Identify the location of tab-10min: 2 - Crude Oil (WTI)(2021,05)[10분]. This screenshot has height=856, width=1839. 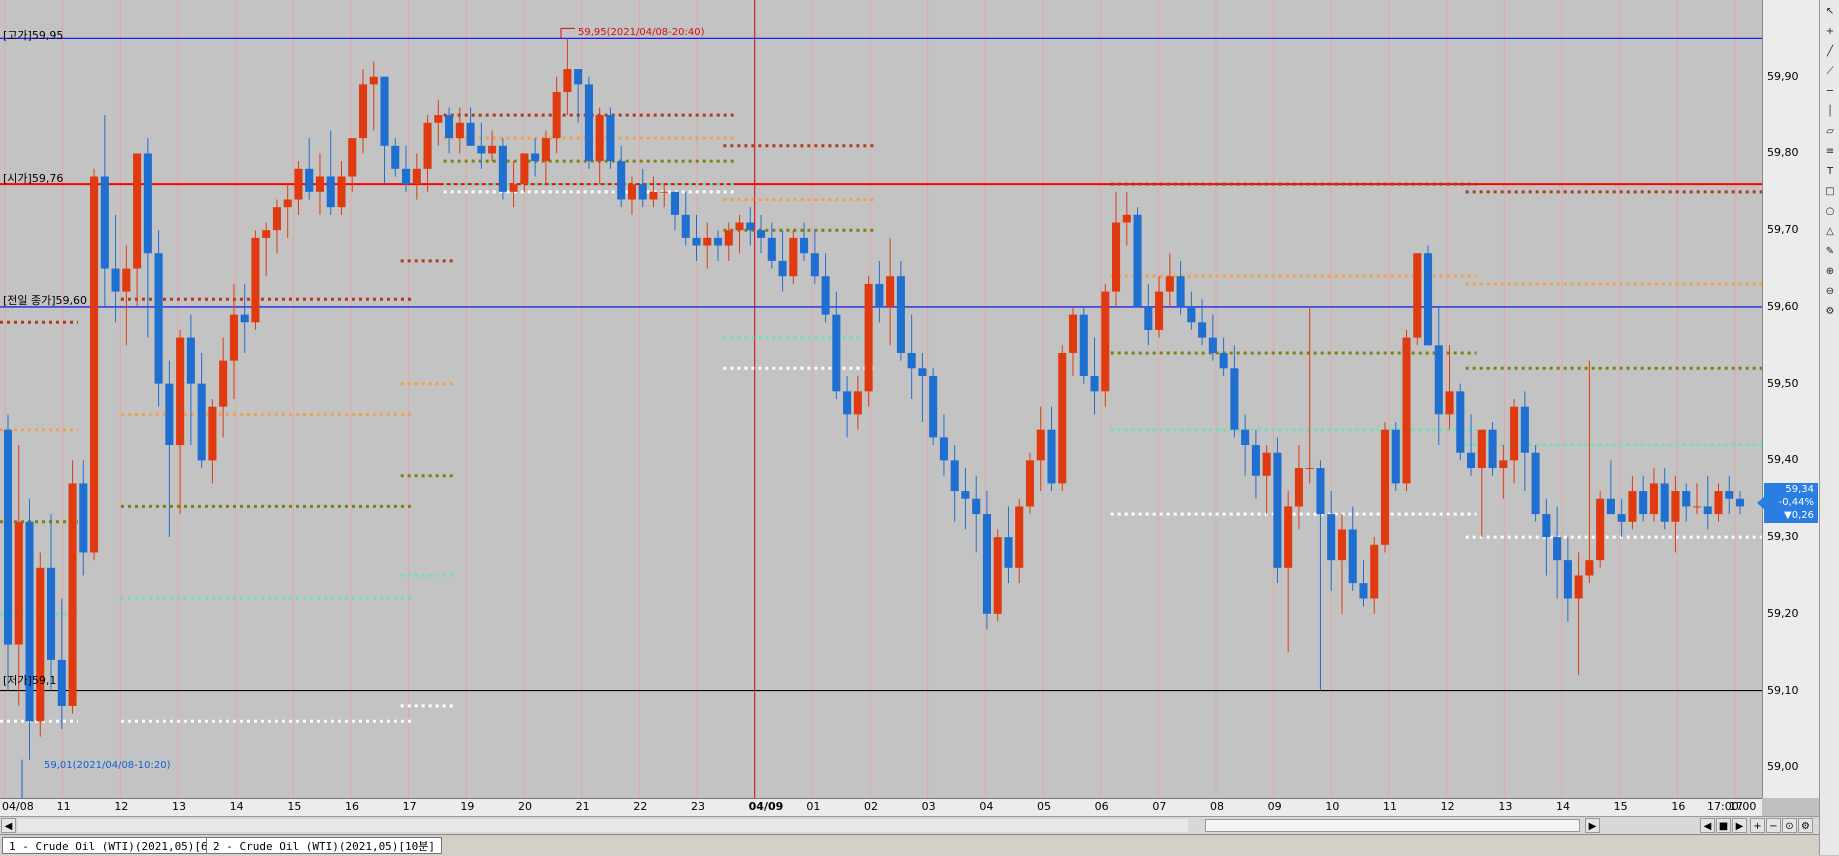
(324, 845).